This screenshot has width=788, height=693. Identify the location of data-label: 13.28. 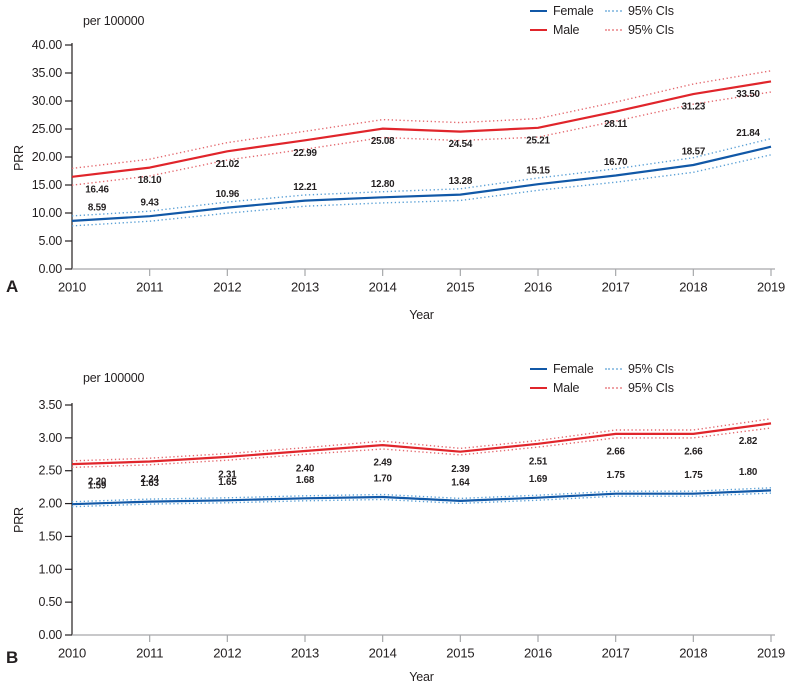
(461, 181).